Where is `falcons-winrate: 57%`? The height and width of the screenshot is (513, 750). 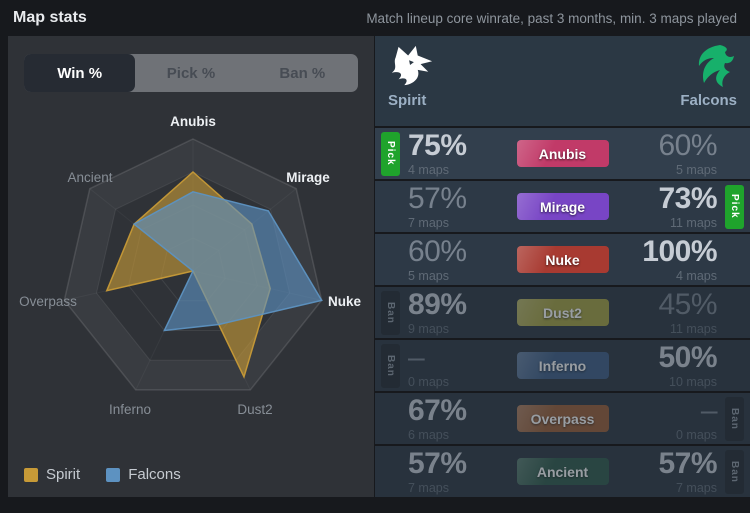 falcons-winrate: 57% is located at coordinates (687, 463).